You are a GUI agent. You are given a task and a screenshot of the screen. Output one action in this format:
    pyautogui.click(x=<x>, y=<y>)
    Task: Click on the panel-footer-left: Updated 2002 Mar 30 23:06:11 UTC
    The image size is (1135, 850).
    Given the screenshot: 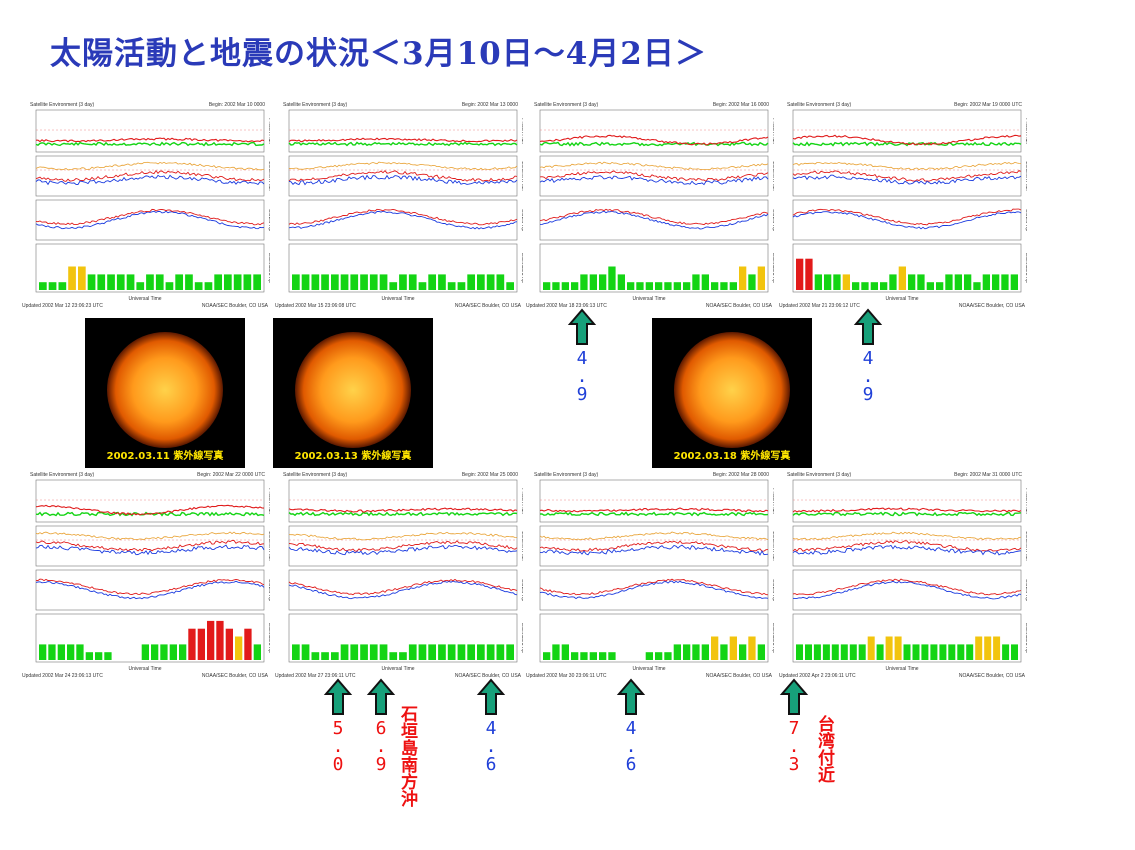 What is the action you would take?
    pyautogui.click(x=566, y=676)
    